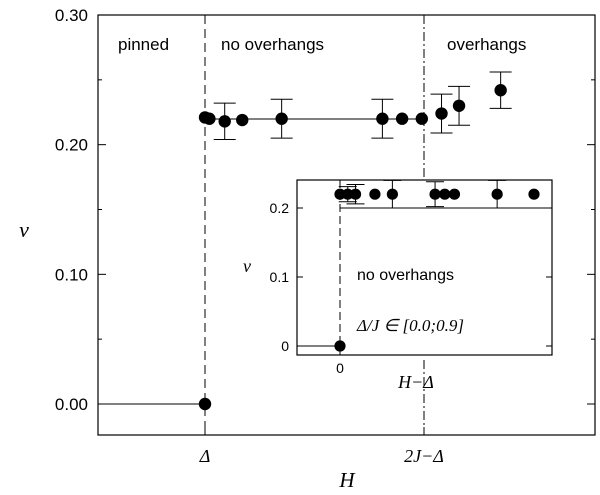  Describe the element at coordinates (280, 277) in the screenshot. I see `inset-y-tick-label: 0.1` at that location.